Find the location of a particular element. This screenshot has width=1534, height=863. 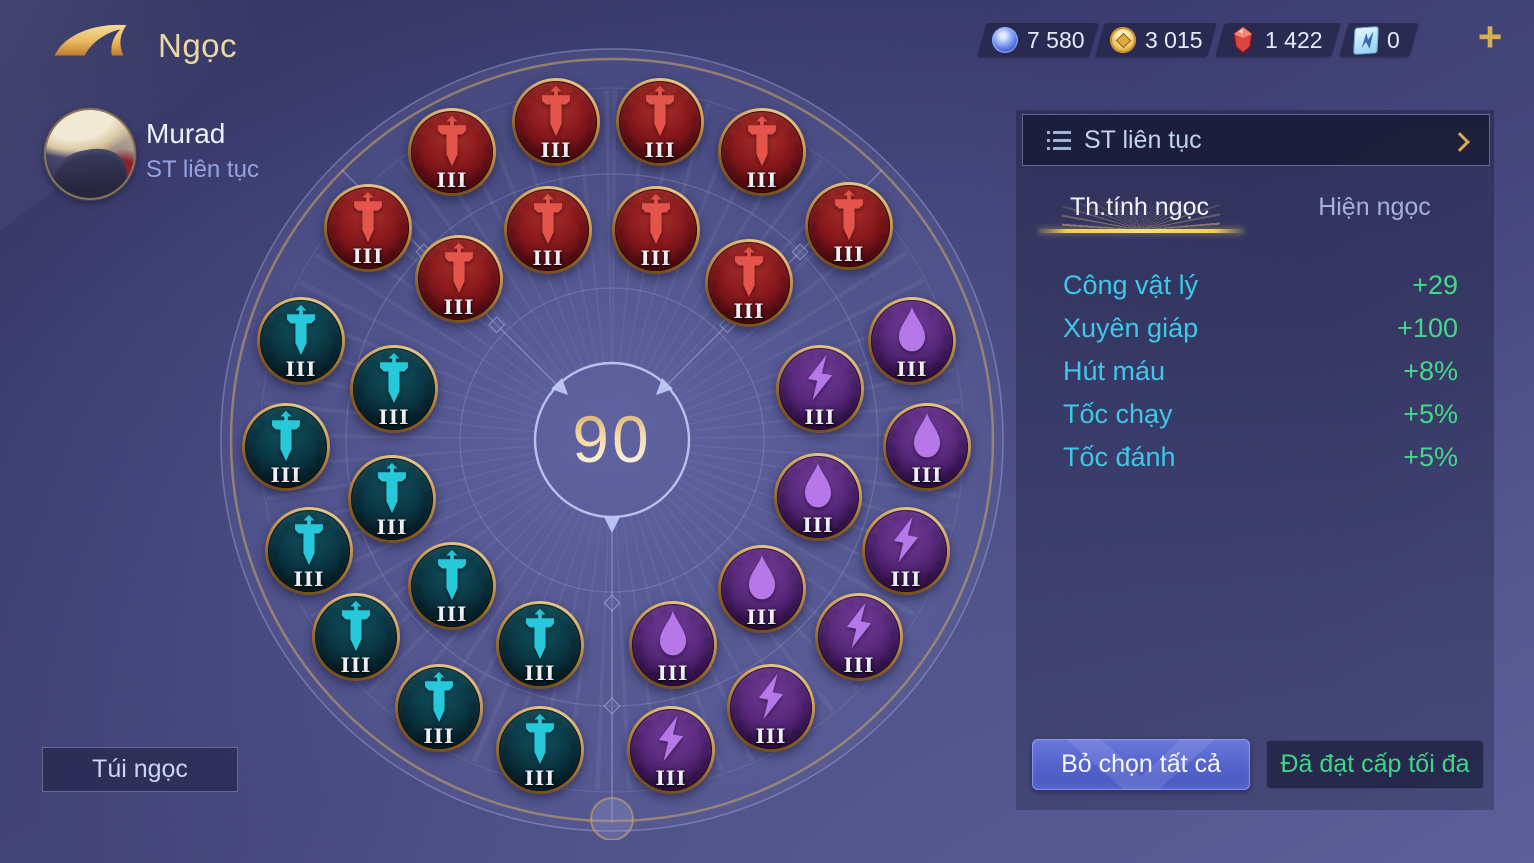

stat-label: Tốc đánh is located at coordinates (1119, 457).